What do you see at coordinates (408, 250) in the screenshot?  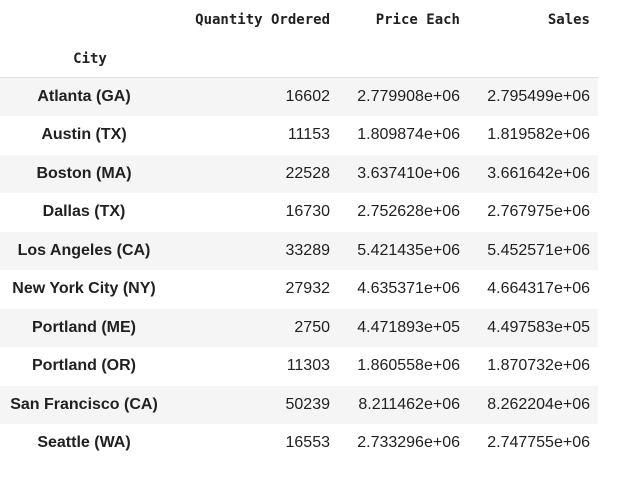 I see `cell-price-each: 5.421435e+06` at bounding box center [408, 250].